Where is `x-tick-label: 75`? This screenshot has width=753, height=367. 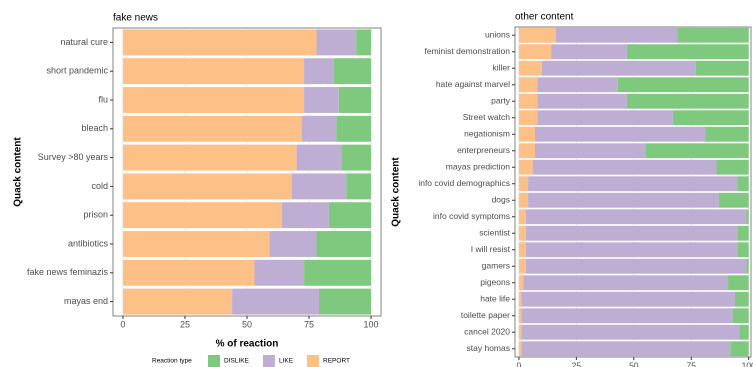 x-tick-label: 75 is located at coordinates (309, 324).